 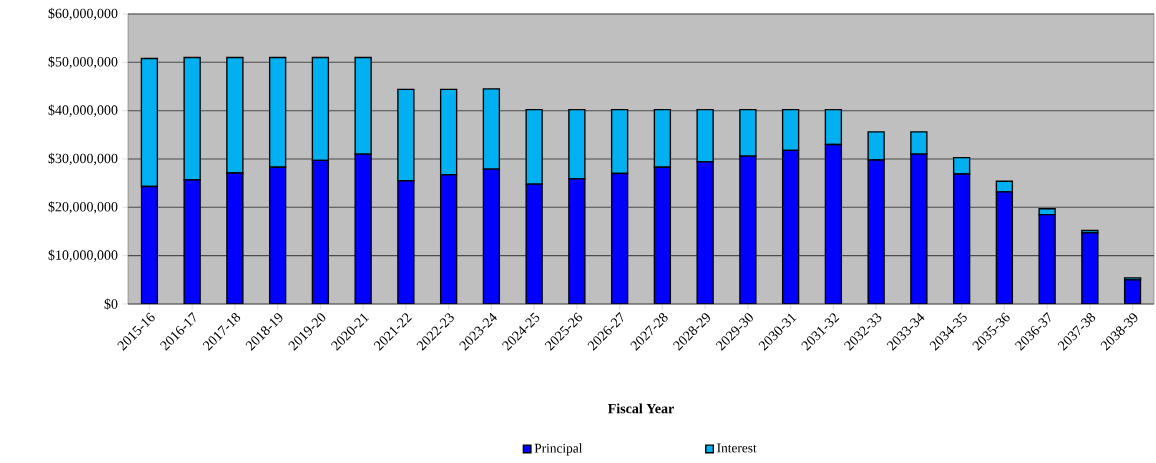 I want to click on y-tick-label: $0, so click(x=111, y=304).